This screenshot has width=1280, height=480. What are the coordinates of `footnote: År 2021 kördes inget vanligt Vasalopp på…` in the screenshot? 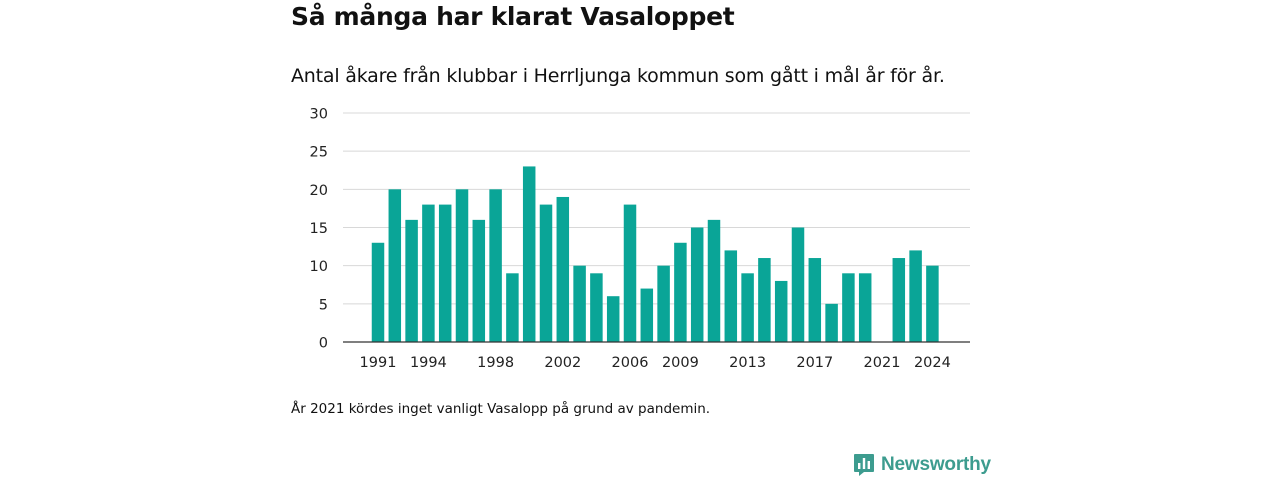 It's located at (501, 409).